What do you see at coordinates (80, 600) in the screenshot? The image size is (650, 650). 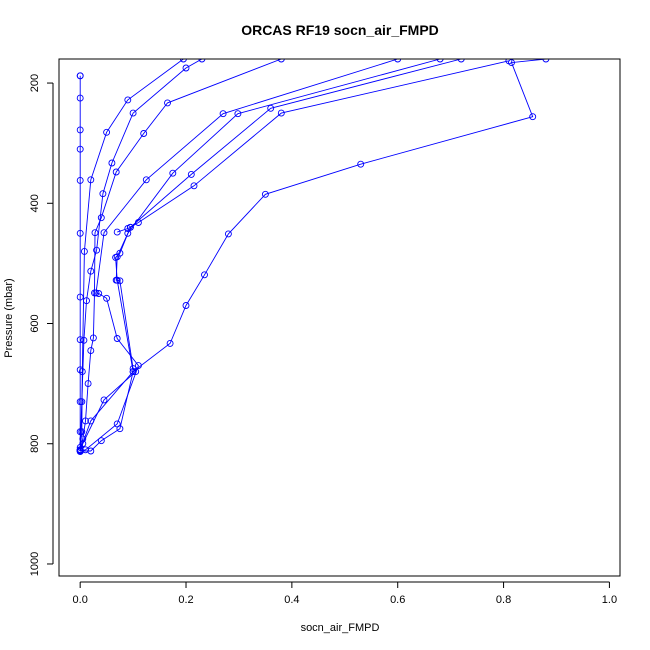 I see `x-tick-label: 0.0` at bounding box center [80, 600].